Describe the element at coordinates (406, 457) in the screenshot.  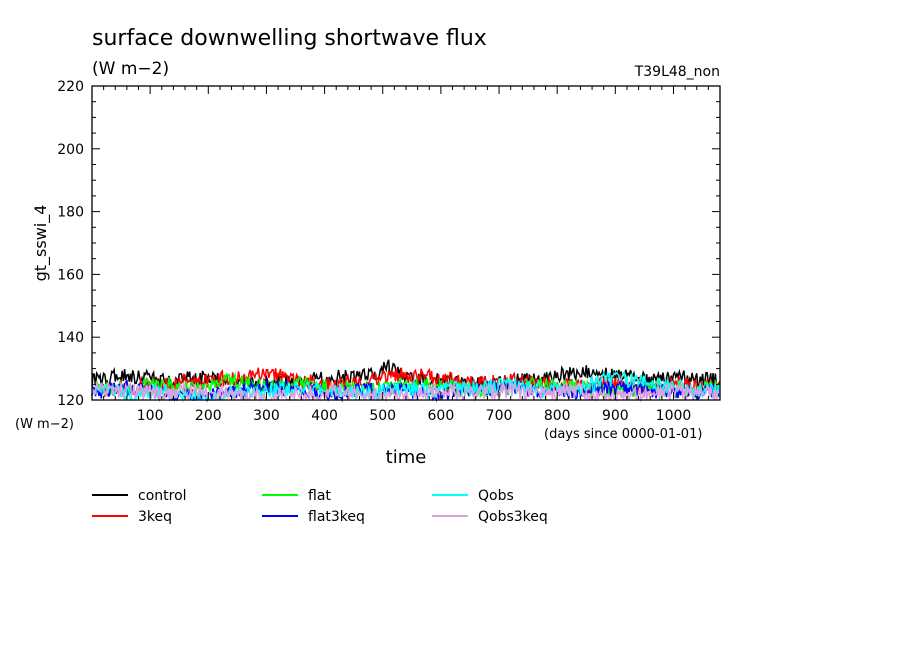
I see `x-axis-label: time` at that location.